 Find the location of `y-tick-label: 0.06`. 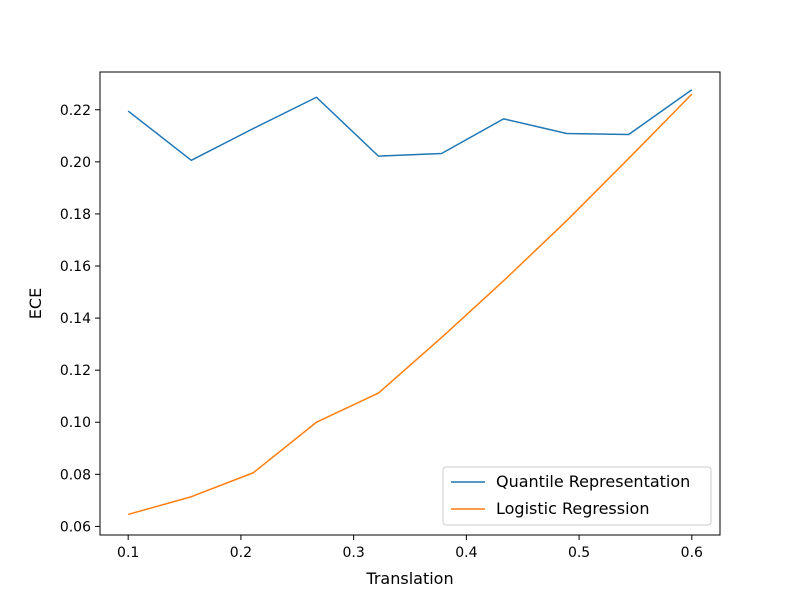

y-tick-label: 0.06 is located at coordinates (75, 527).